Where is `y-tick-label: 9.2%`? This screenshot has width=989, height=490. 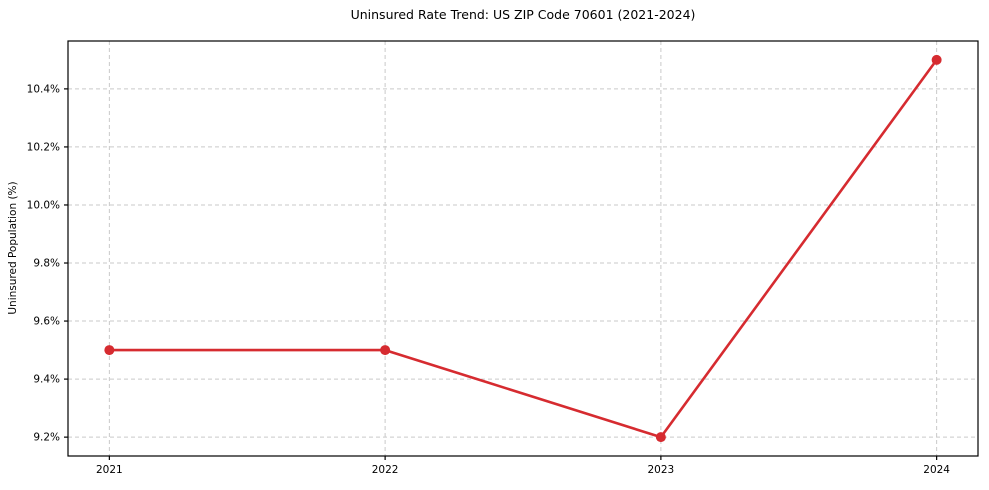 y-tick-label: 9.2% is located at coordinates (46, 438).